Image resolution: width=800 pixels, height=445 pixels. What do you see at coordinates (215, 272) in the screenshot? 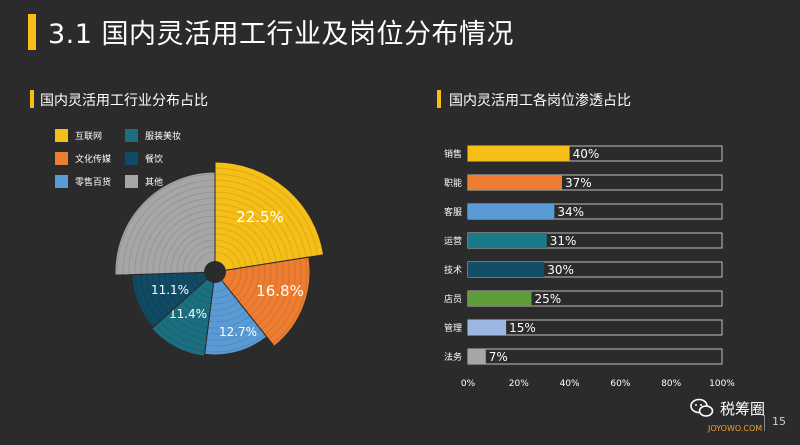
I see `pie-center-hole` at bounding box center [215, 272].